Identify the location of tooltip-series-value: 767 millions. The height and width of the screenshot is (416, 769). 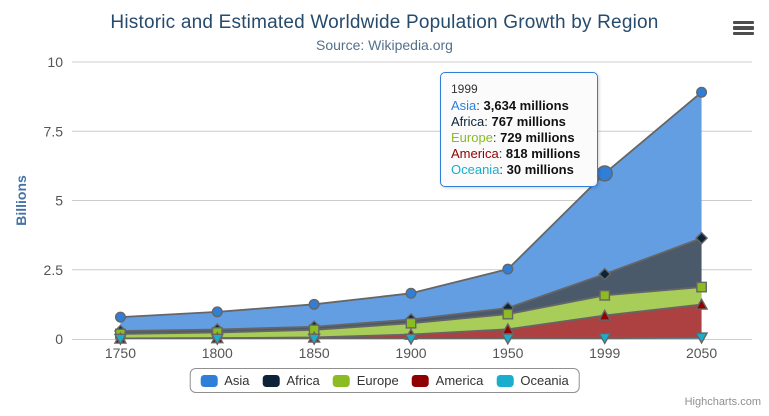
(528, 121).